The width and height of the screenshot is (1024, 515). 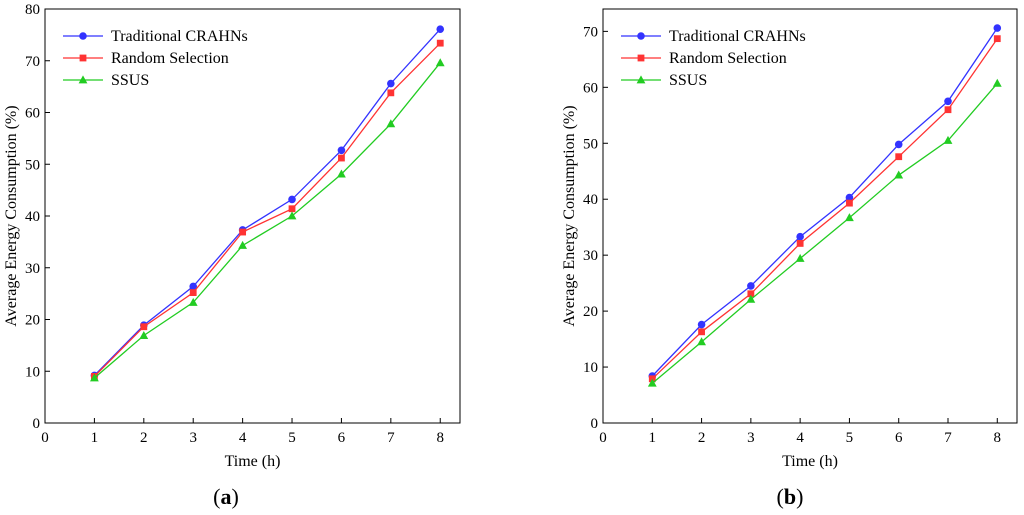 What do you see at coordinates (590, 368) in the screenshot?
I see `y-tick-label: 10` at bounding box center [590, 368].